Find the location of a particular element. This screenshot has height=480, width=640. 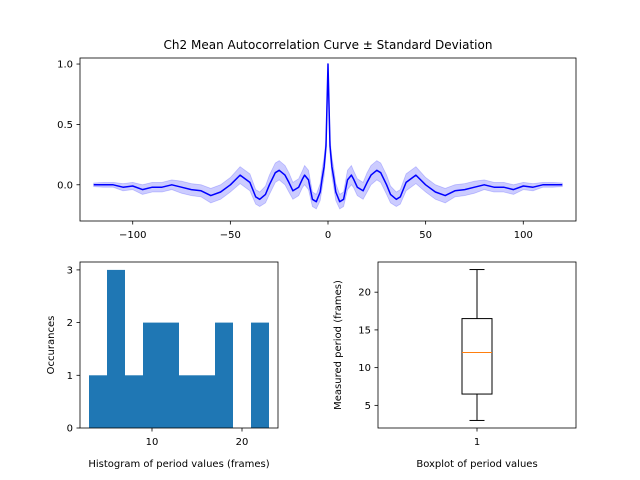

y-tick-label: 0.0 is located at coordinates (65, 185).